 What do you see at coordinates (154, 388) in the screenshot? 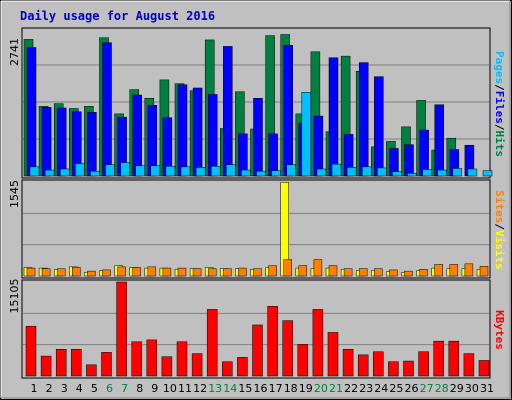
I see `x-tick-day-9: 9` at bounding box center [154, 388].